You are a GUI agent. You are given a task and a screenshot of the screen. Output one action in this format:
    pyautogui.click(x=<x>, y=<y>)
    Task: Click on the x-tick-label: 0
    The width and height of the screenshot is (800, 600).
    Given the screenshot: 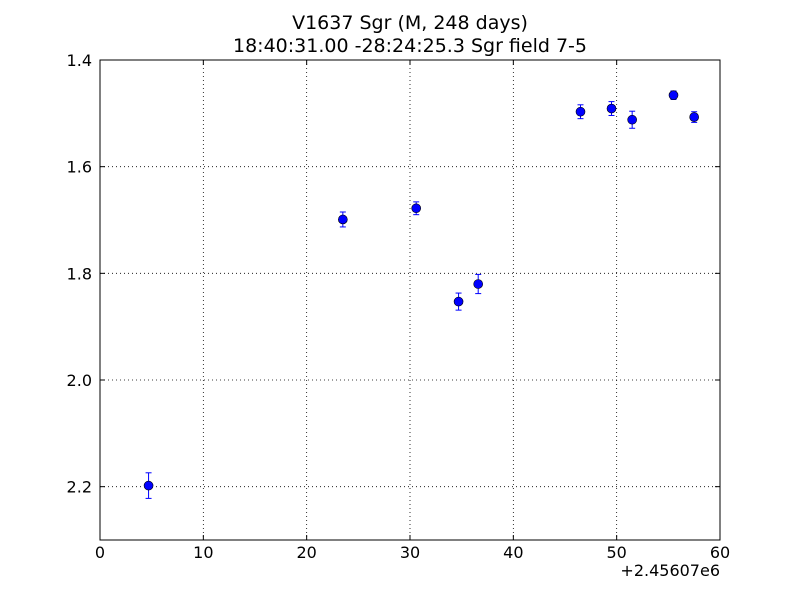 What is the action you would take?
    pyautogui.click(x=100, y=552)
    